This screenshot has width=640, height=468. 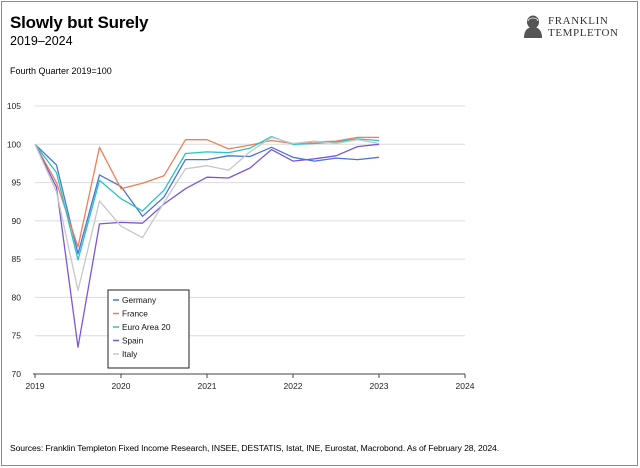 I want to click on x-tick-label: 2022, so click(x=293, y=386).